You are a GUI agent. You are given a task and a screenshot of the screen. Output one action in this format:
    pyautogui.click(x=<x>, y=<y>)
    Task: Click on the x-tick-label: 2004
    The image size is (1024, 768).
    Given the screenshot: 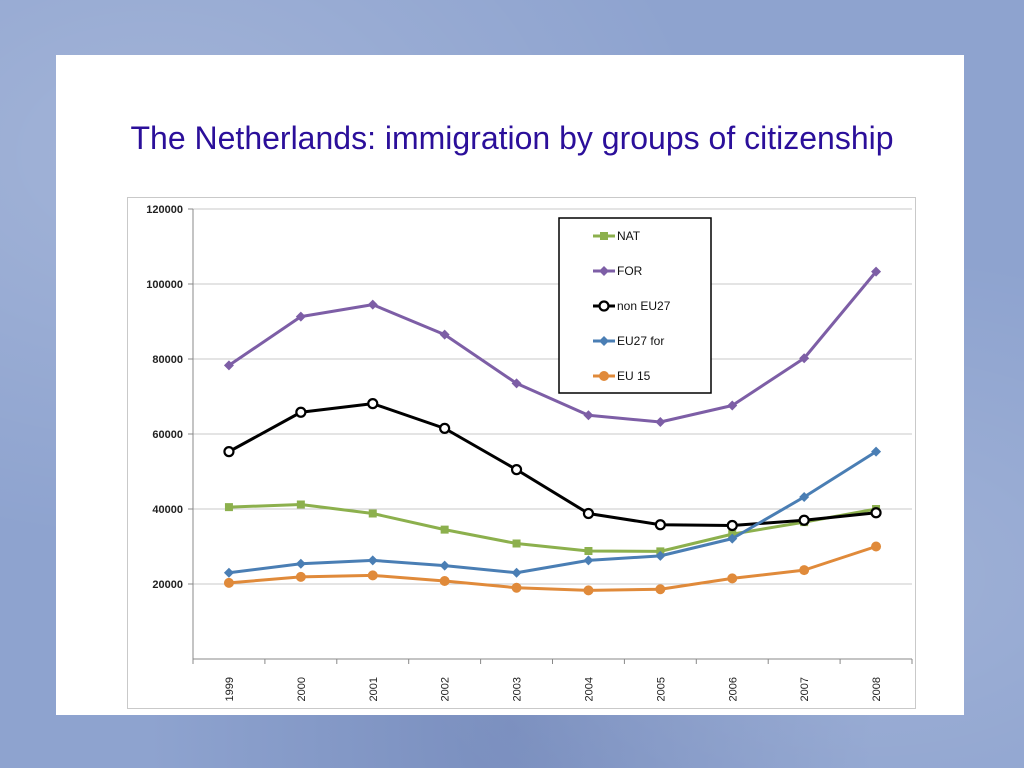 What is the action you would take?
    pyautogui.click(x=589, y=689)
    